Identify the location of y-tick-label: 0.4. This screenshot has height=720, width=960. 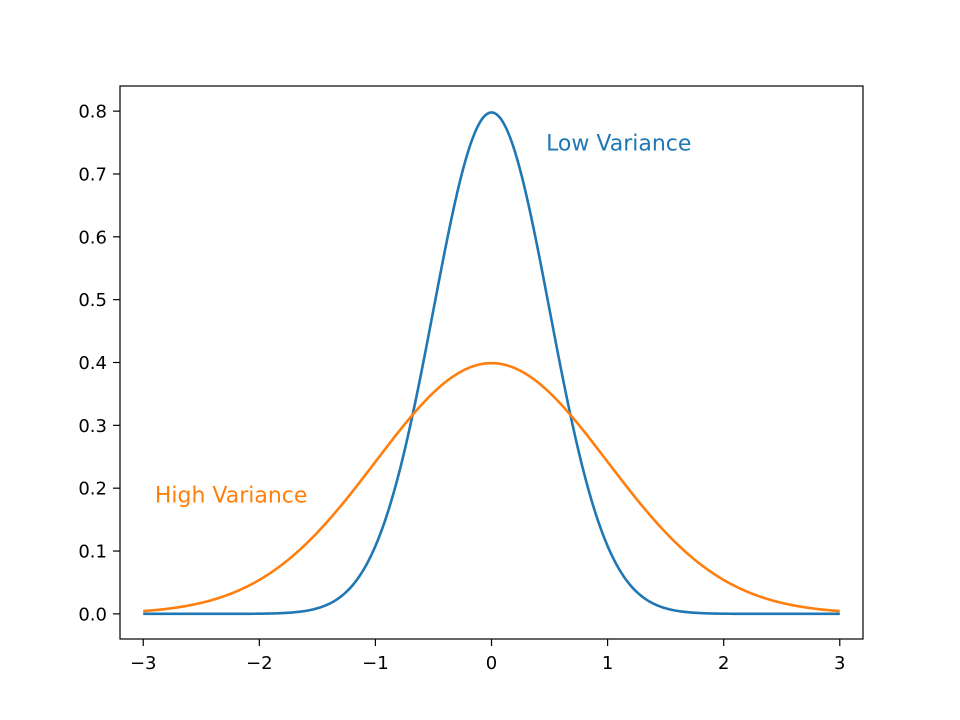
(92, 363).